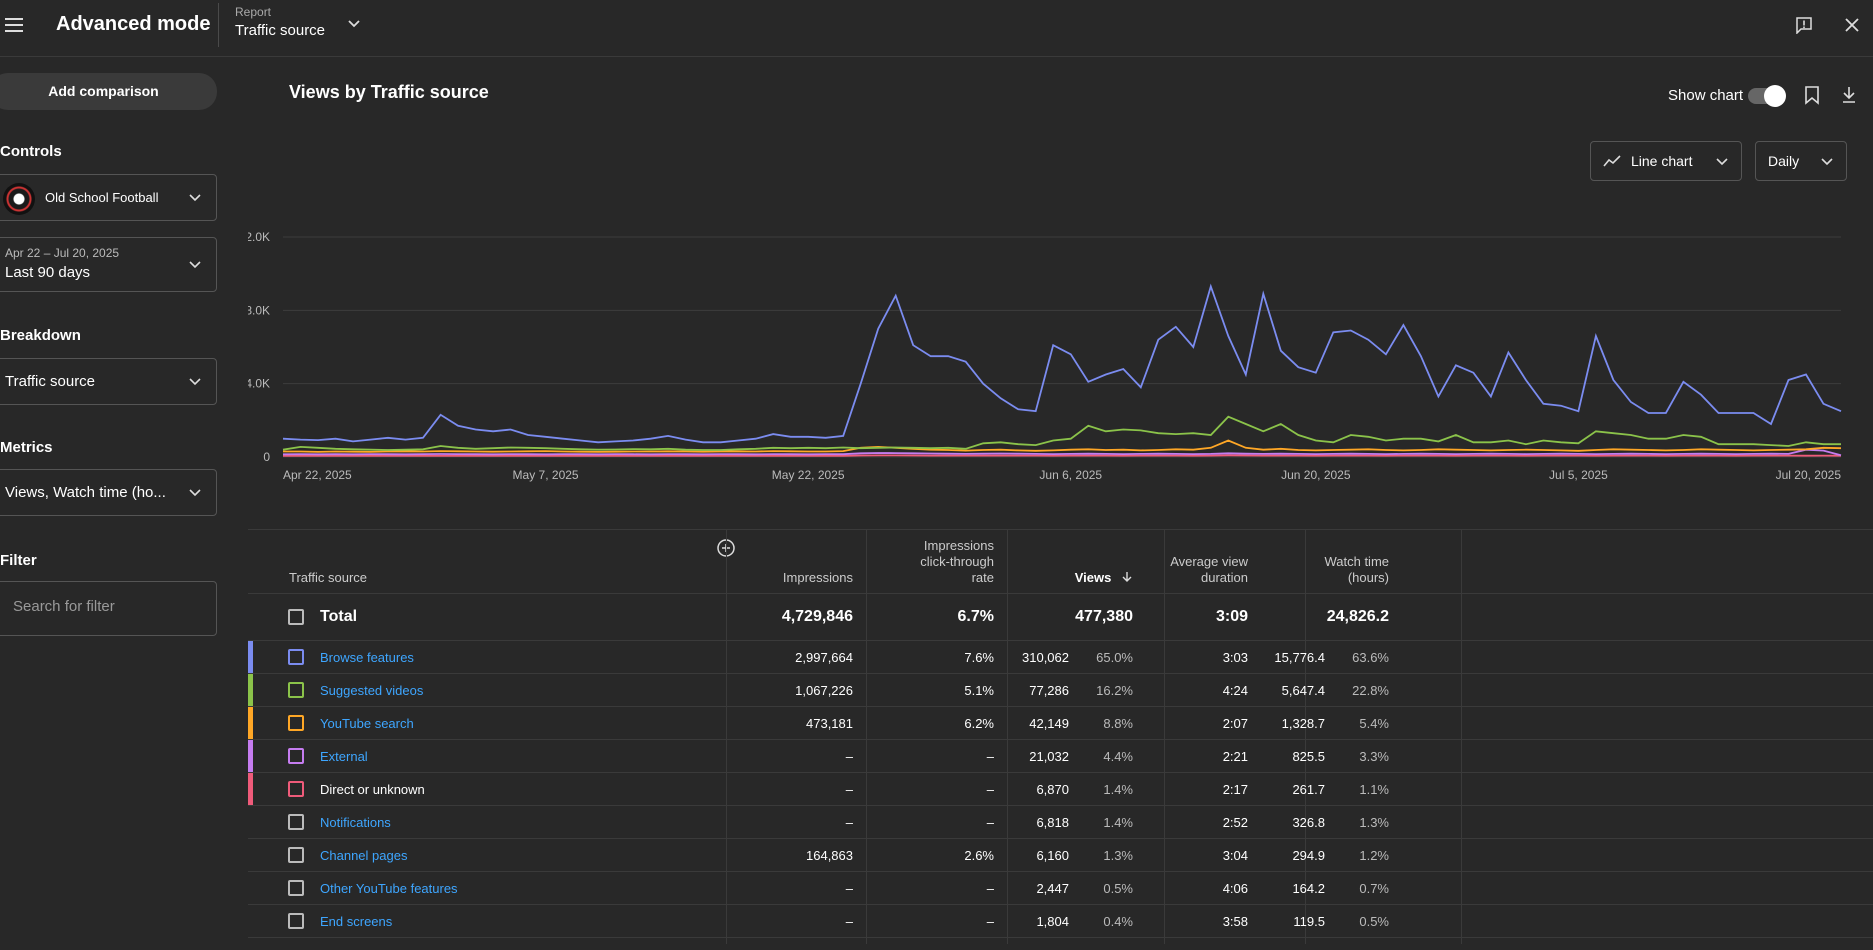 This screenshot has width=1873, height=950. What do you see at coordinates (1052, 822) in the screenshot?
I see `views-value: 6,818` at bounding box center [1052, 822].